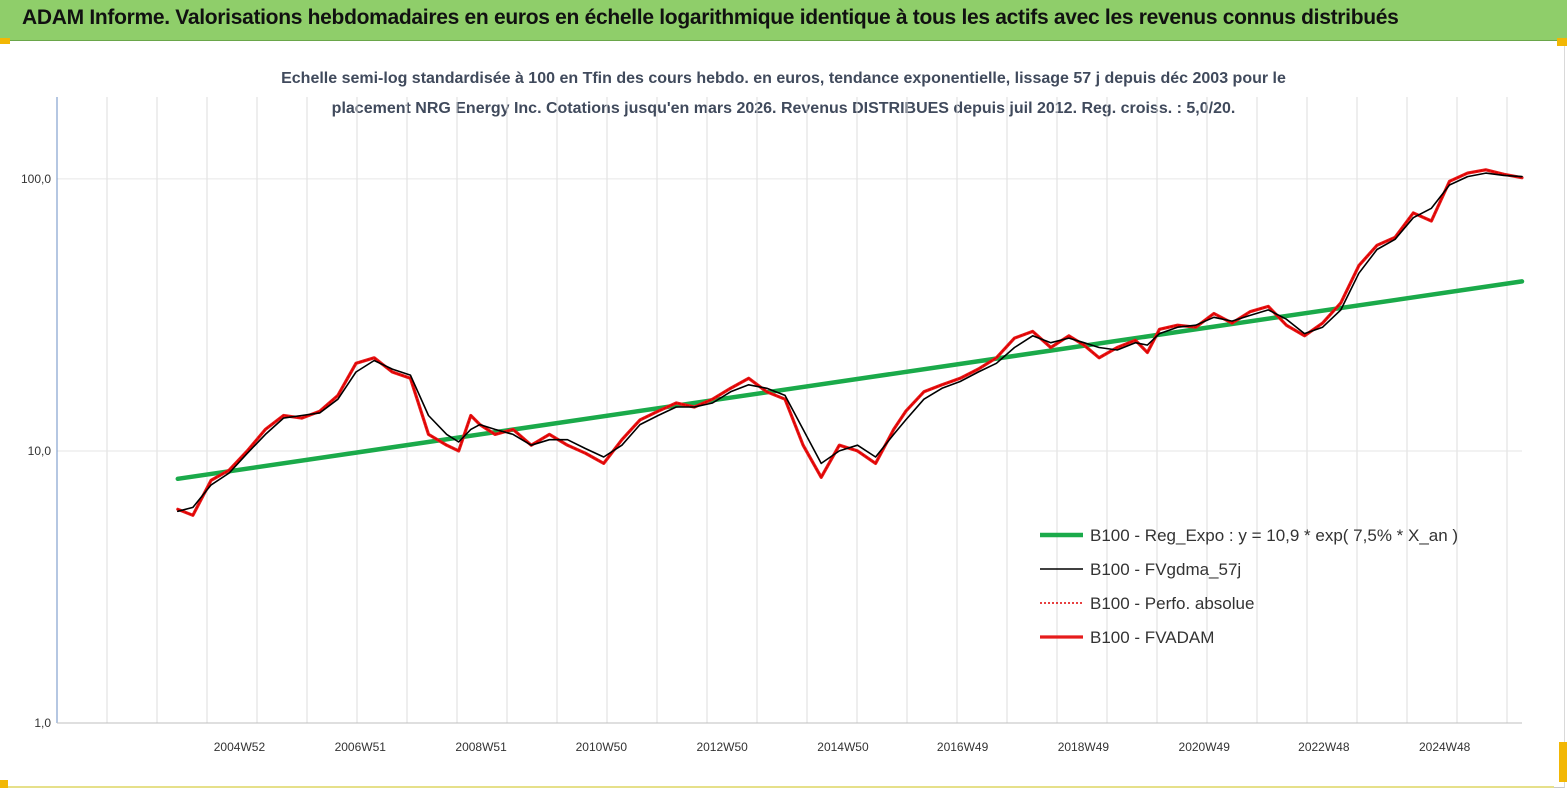  What do you see at coordinates (1172, 603) in the screenshot?
I see `legend-entry-3: B100 - Perfo. absolue` at bounding box center [1172, 603].